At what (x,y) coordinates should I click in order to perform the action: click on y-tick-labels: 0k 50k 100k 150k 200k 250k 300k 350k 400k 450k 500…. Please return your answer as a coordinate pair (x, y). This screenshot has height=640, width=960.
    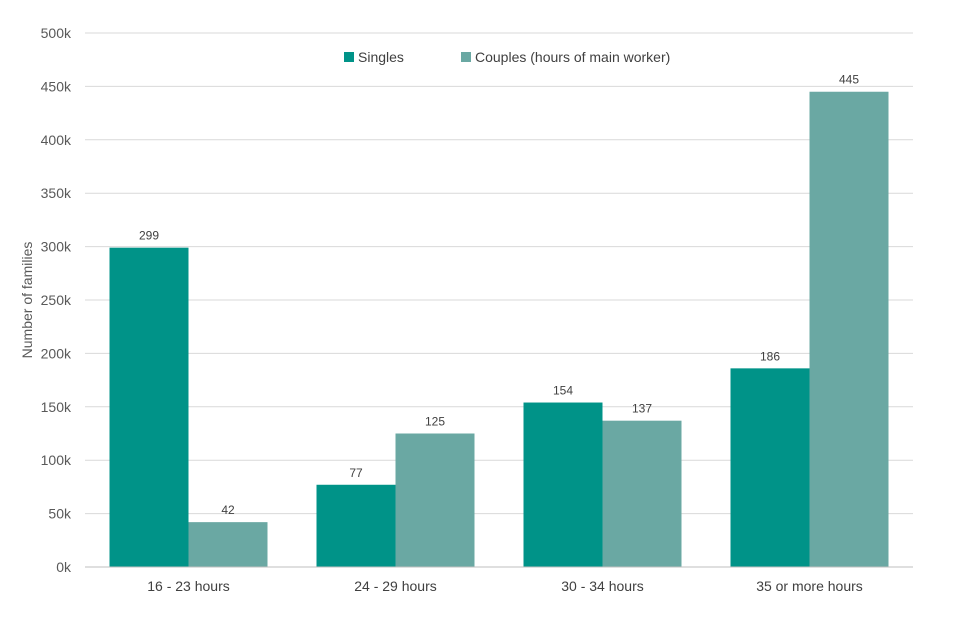
    Looking at the image, I should click on (56, 300).